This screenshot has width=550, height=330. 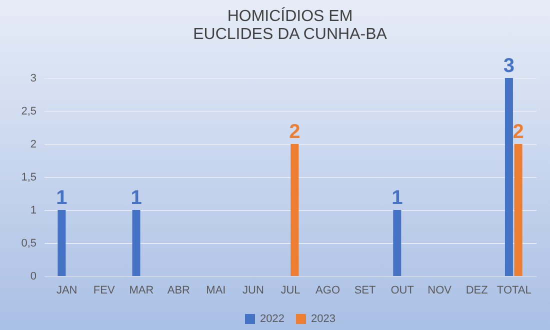 I want to click on y-tick-label: 1, so click(x=33, y=210).